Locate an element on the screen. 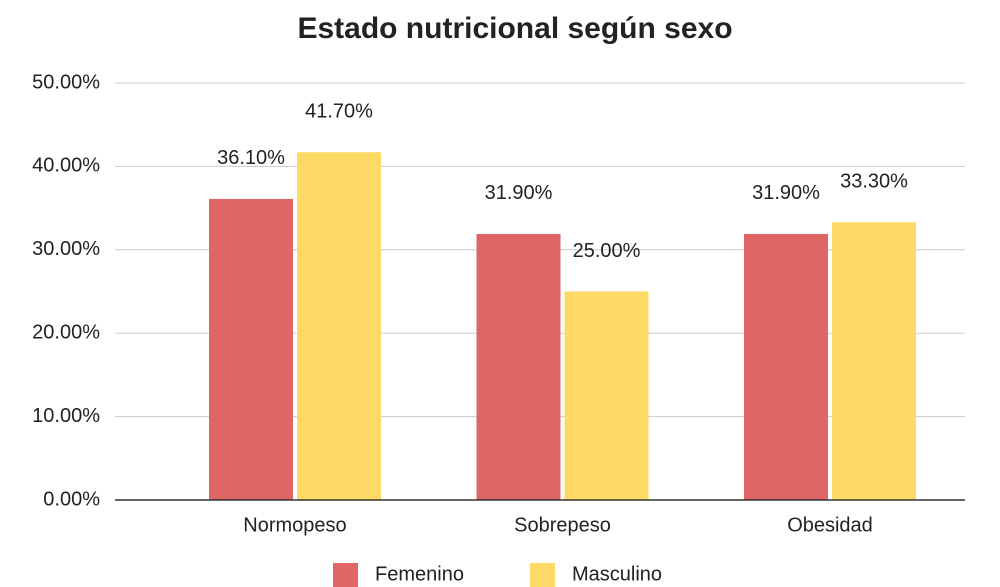 The image size is (1000, 587). y-tick-label: 0.00% is located at coordinates (71, 499).